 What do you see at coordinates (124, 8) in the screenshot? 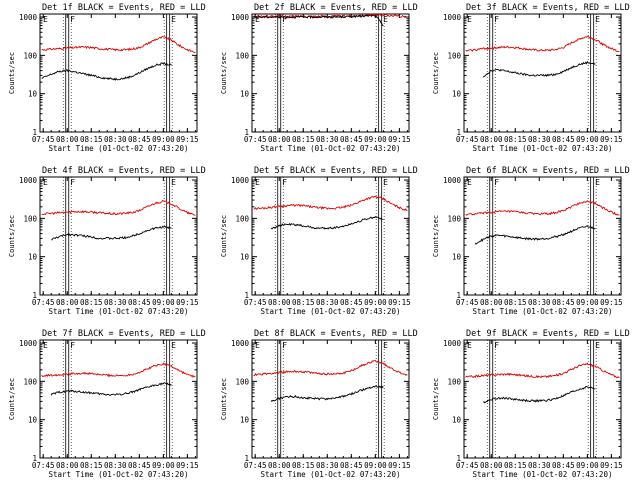
I see `panel-title: Det 1f BLACK = Events, RED = LLD` at bounding box center [124, 8].